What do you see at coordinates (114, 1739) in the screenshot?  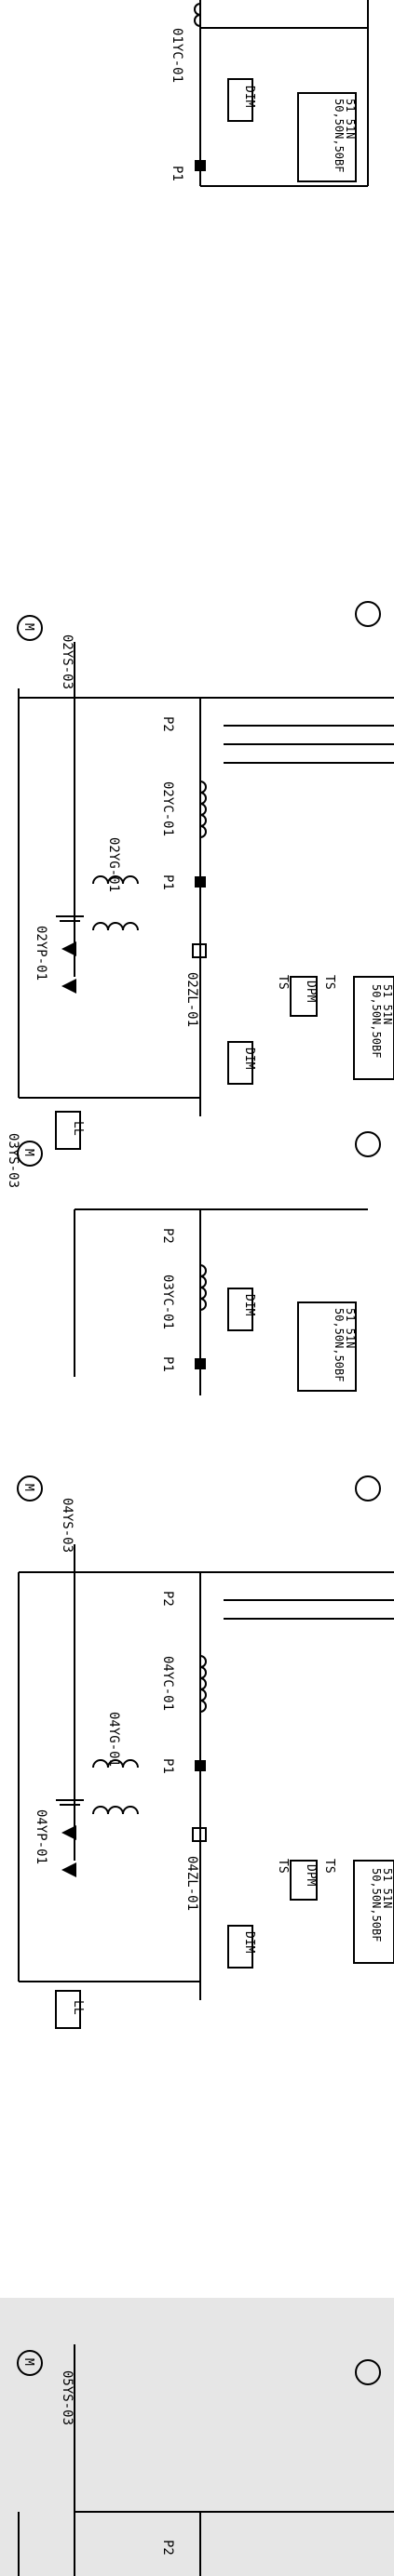 I see `yg-label: 04YG-01` at bounding box center [114, 1739].